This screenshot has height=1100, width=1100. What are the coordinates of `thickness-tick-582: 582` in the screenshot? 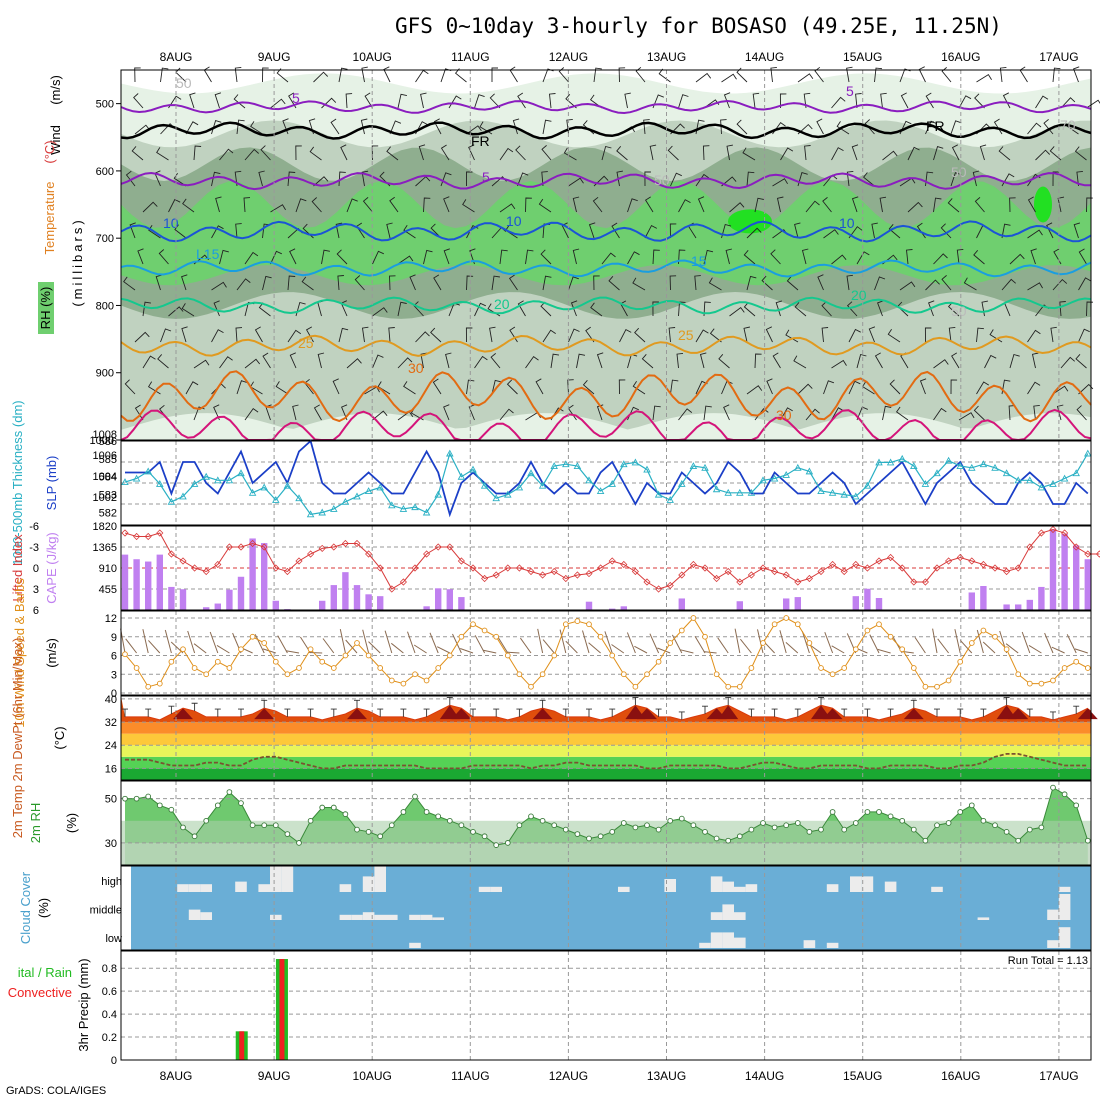 It's located at (108, 513).